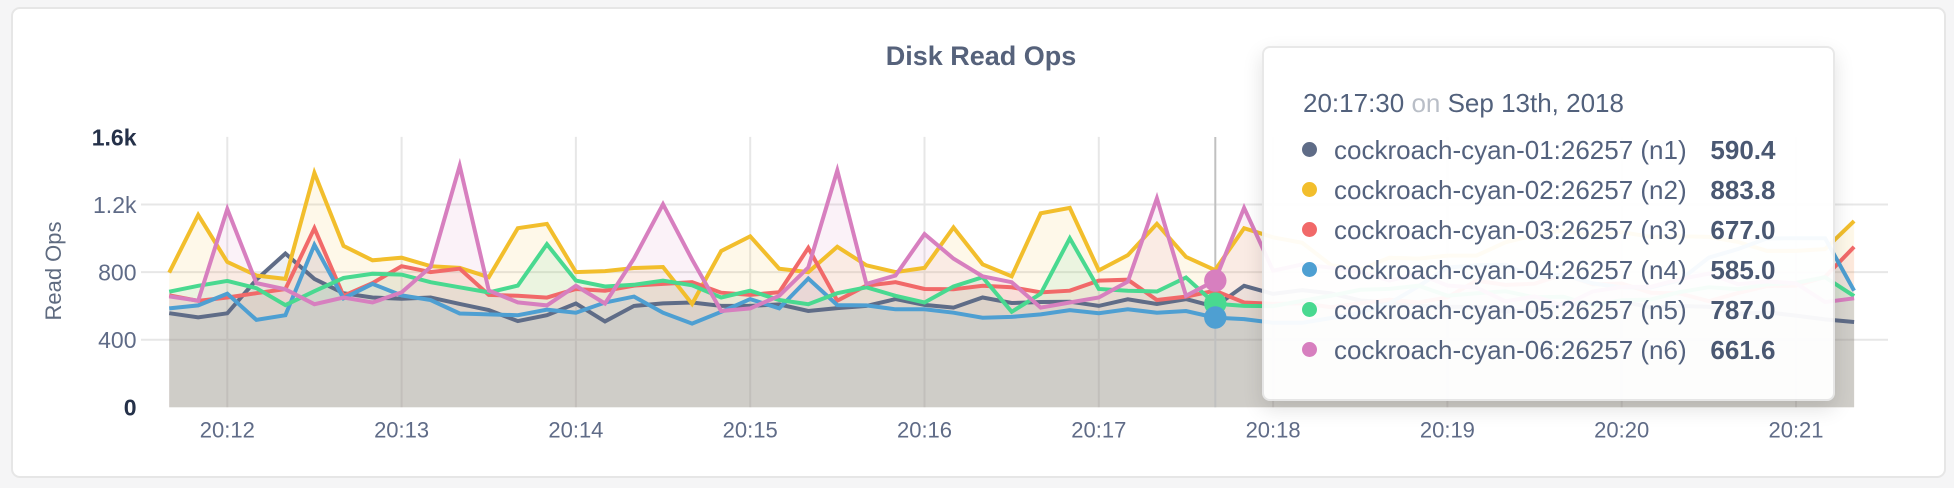  I want to click on svg-text: 400, so click(117, 340).